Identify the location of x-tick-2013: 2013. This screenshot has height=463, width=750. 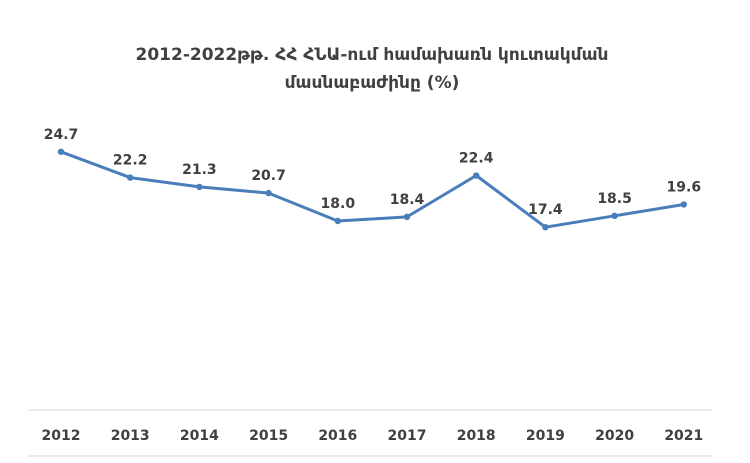
(130, 436).